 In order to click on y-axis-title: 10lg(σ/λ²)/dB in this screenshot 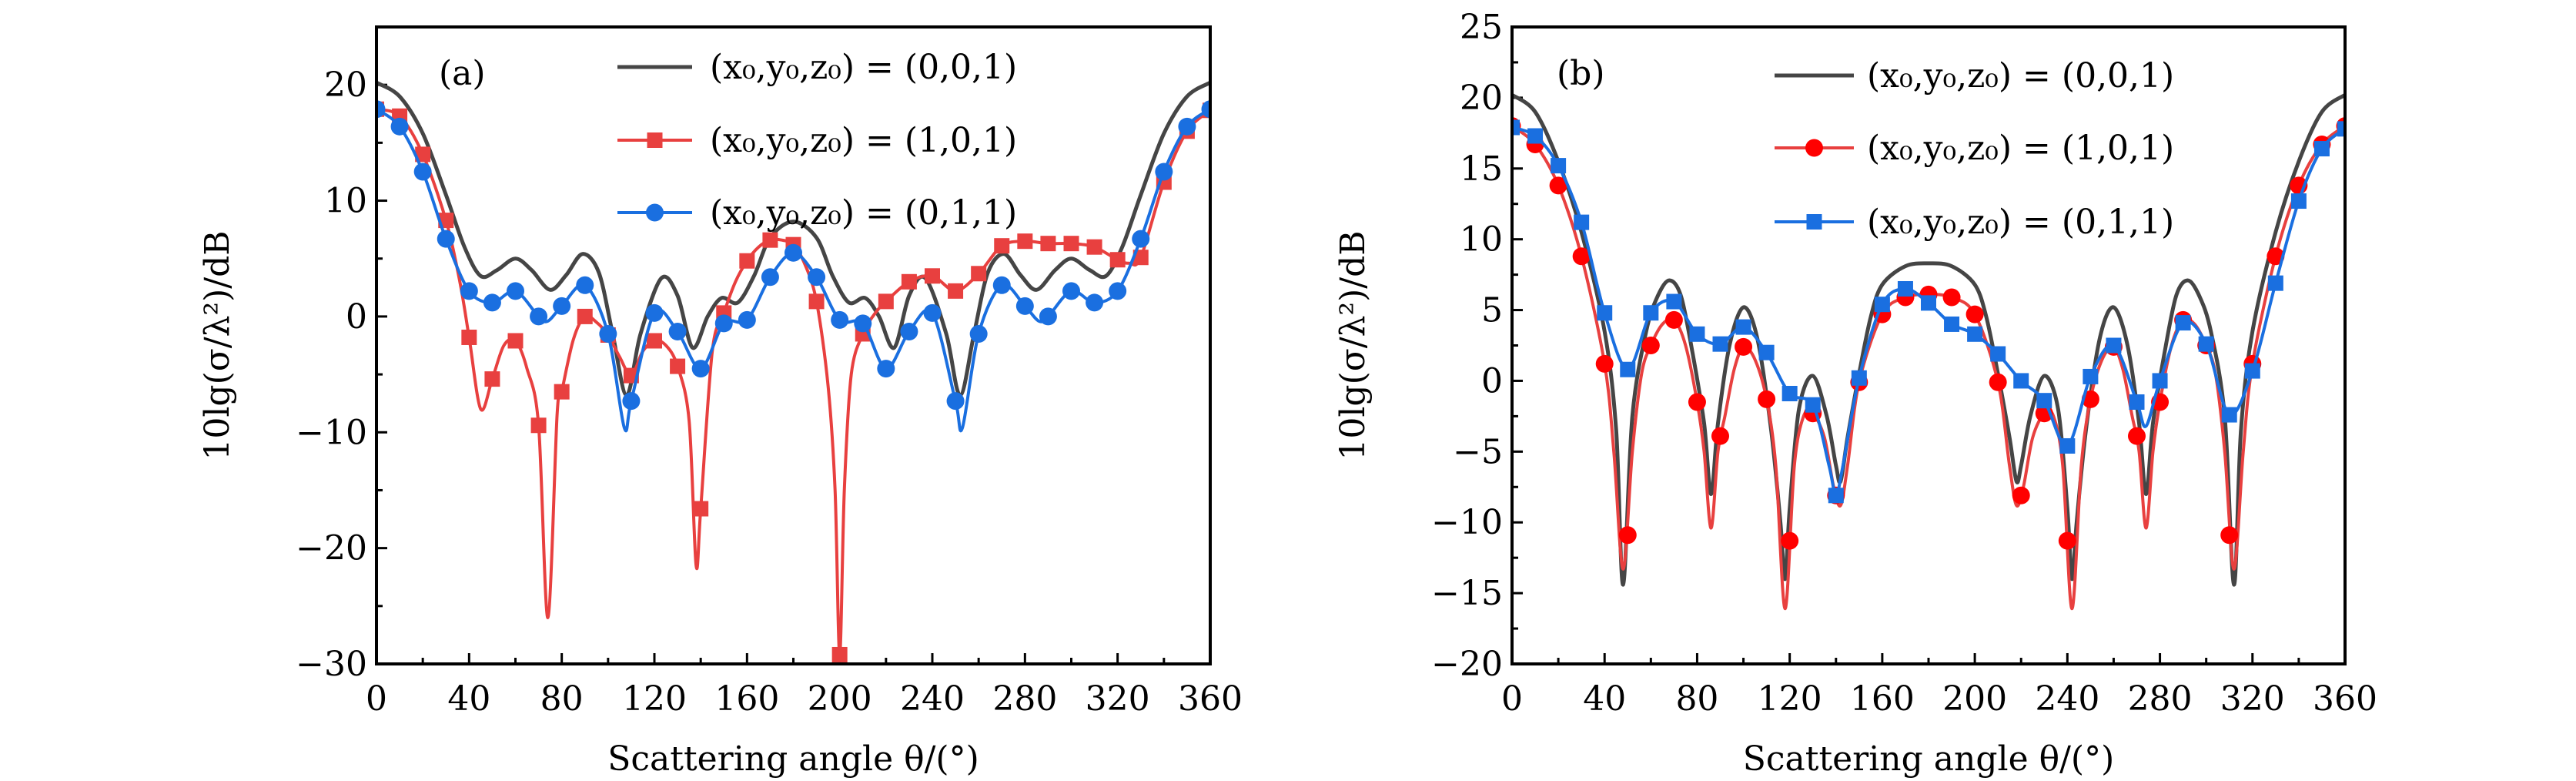, I will do `click(1353, 345)`.